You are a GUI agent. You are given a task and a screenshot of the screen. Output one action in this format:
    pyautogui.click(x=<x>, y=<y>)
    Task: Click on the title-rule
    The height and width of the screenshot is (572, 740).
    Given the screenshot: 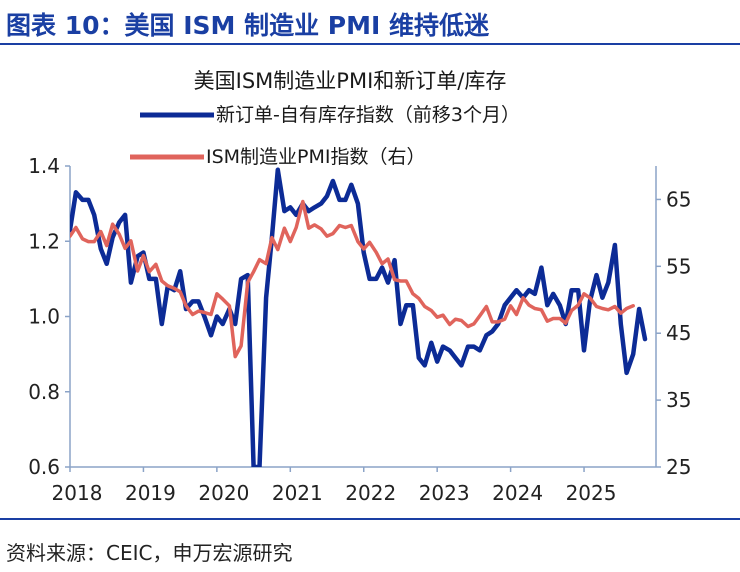 What is the action you would take?
    pyautogui.click(x=370, y=44)
    